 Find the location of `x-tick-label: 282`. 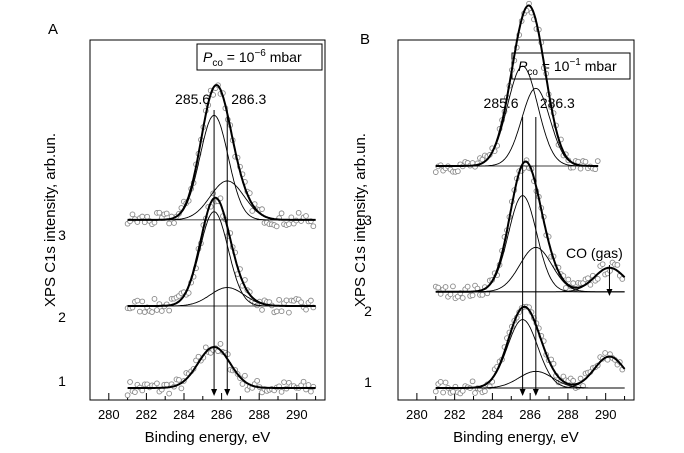

x-tick-label: 282 is located at coordinates (455, 414).